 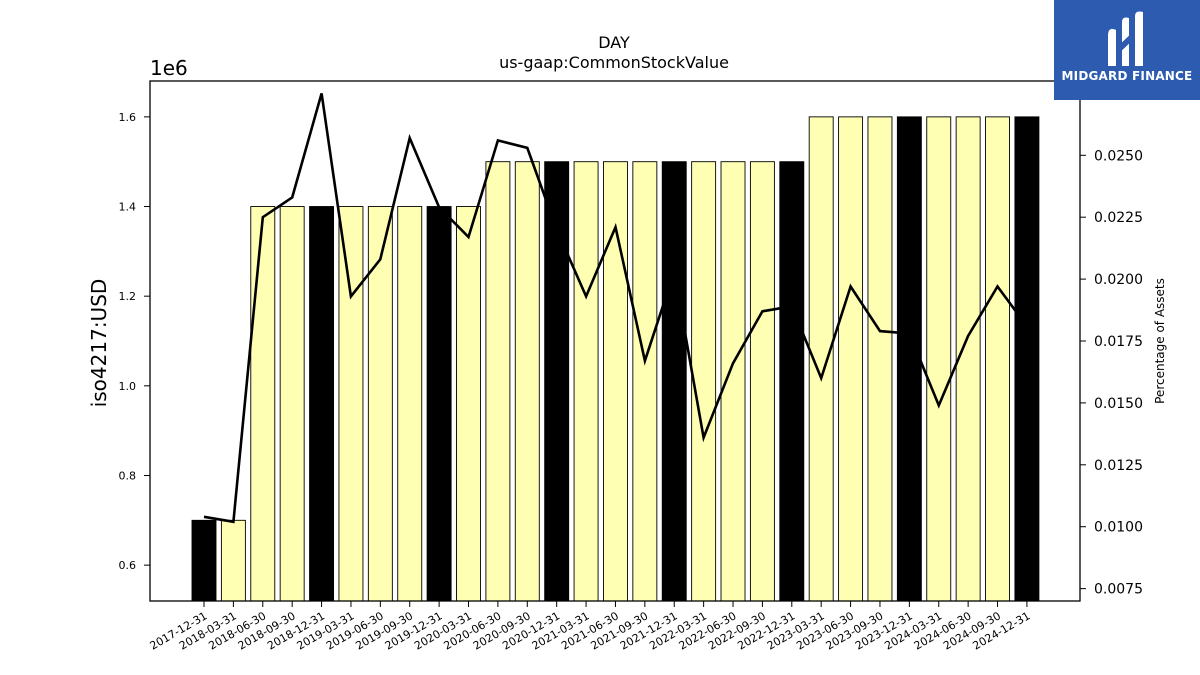 What do you see at coordinates (128, 565) in the screenshot?
I see `y-tick-label: 0.6` at bounding box center [128, 565].